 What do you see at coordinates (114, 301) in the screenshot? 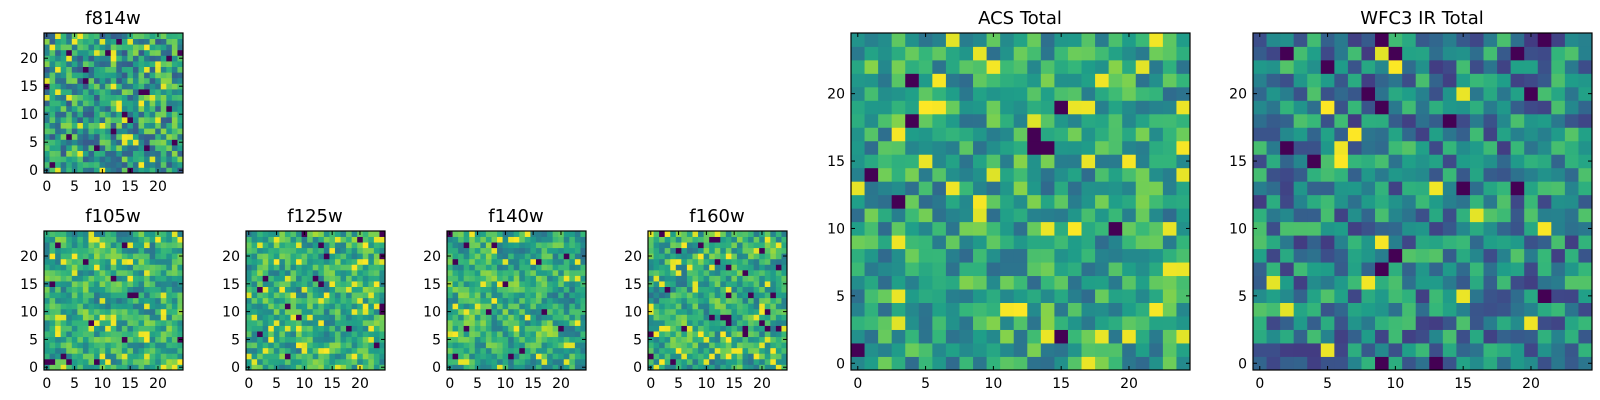
I see `heatmap-cells` at bounding box center [114, 301].